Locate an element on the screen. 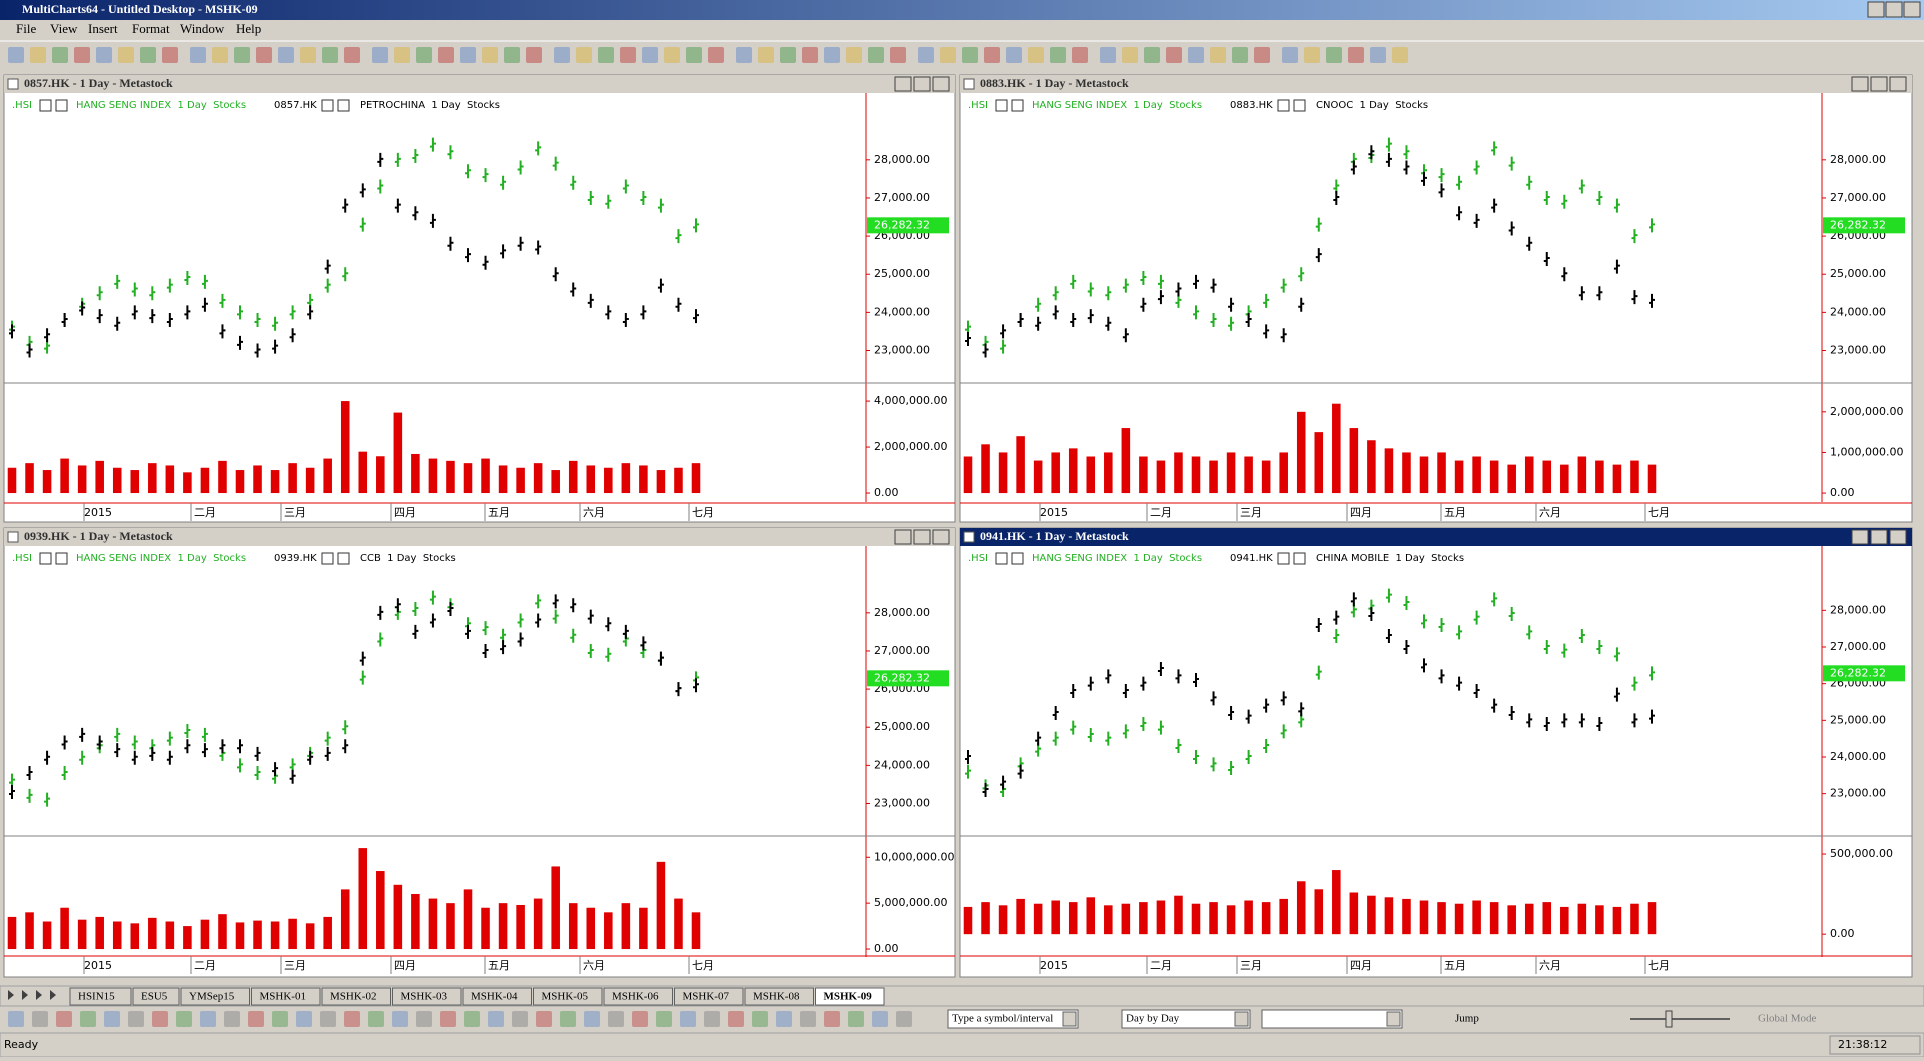 This screenshot has height=1061, width=1924. menu-item: View is located at coordinates (64, 28).